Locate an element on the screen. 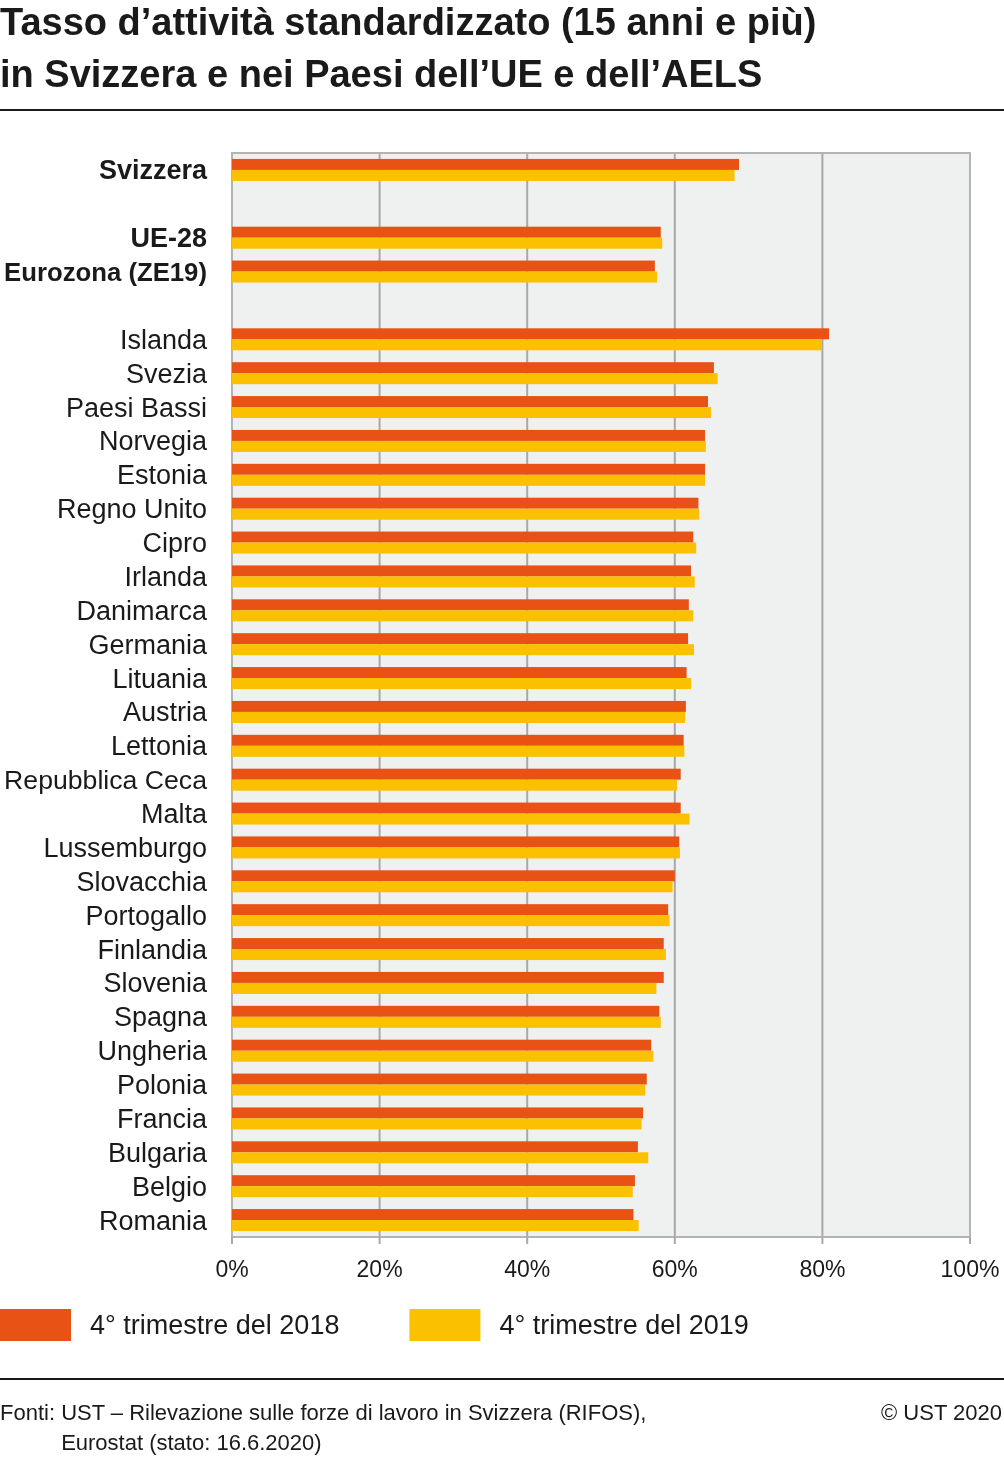 Image resolution: width=1004 pixels, height=1457 pixels. y-tick-label: Norvegia is located at coordinates (153, 441).